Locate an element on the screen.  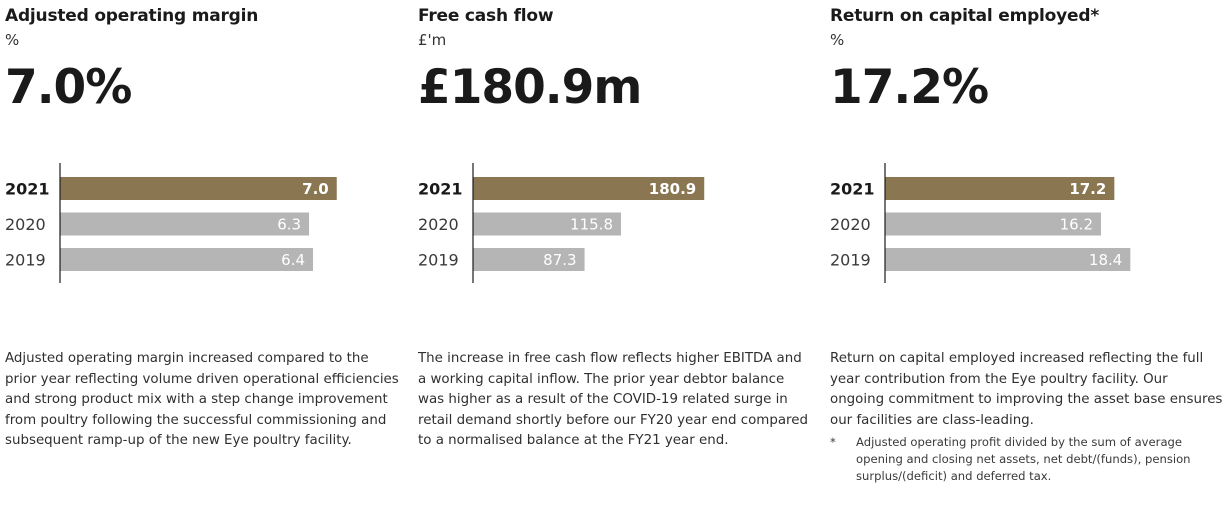
data-label: 7.0 is located at coordinates (315, 189).